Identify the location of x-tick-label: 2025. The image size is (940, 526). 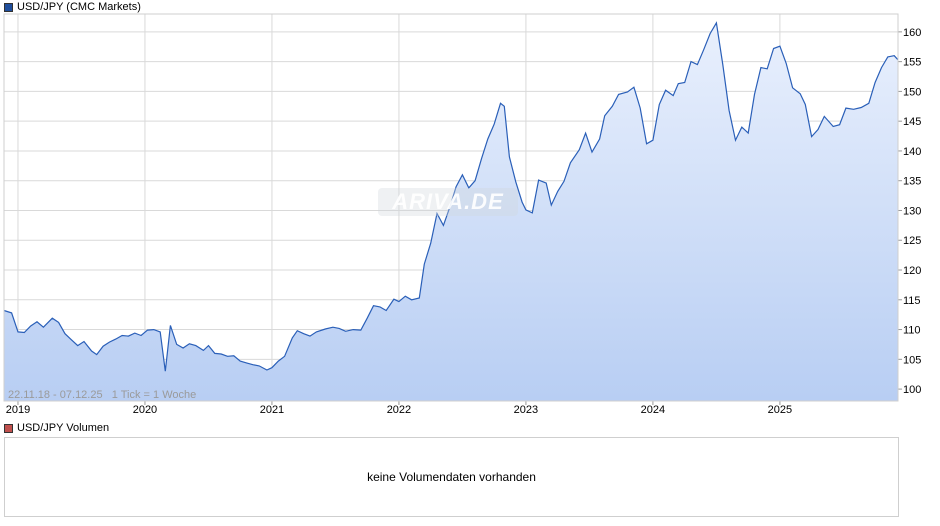
(780, 410).